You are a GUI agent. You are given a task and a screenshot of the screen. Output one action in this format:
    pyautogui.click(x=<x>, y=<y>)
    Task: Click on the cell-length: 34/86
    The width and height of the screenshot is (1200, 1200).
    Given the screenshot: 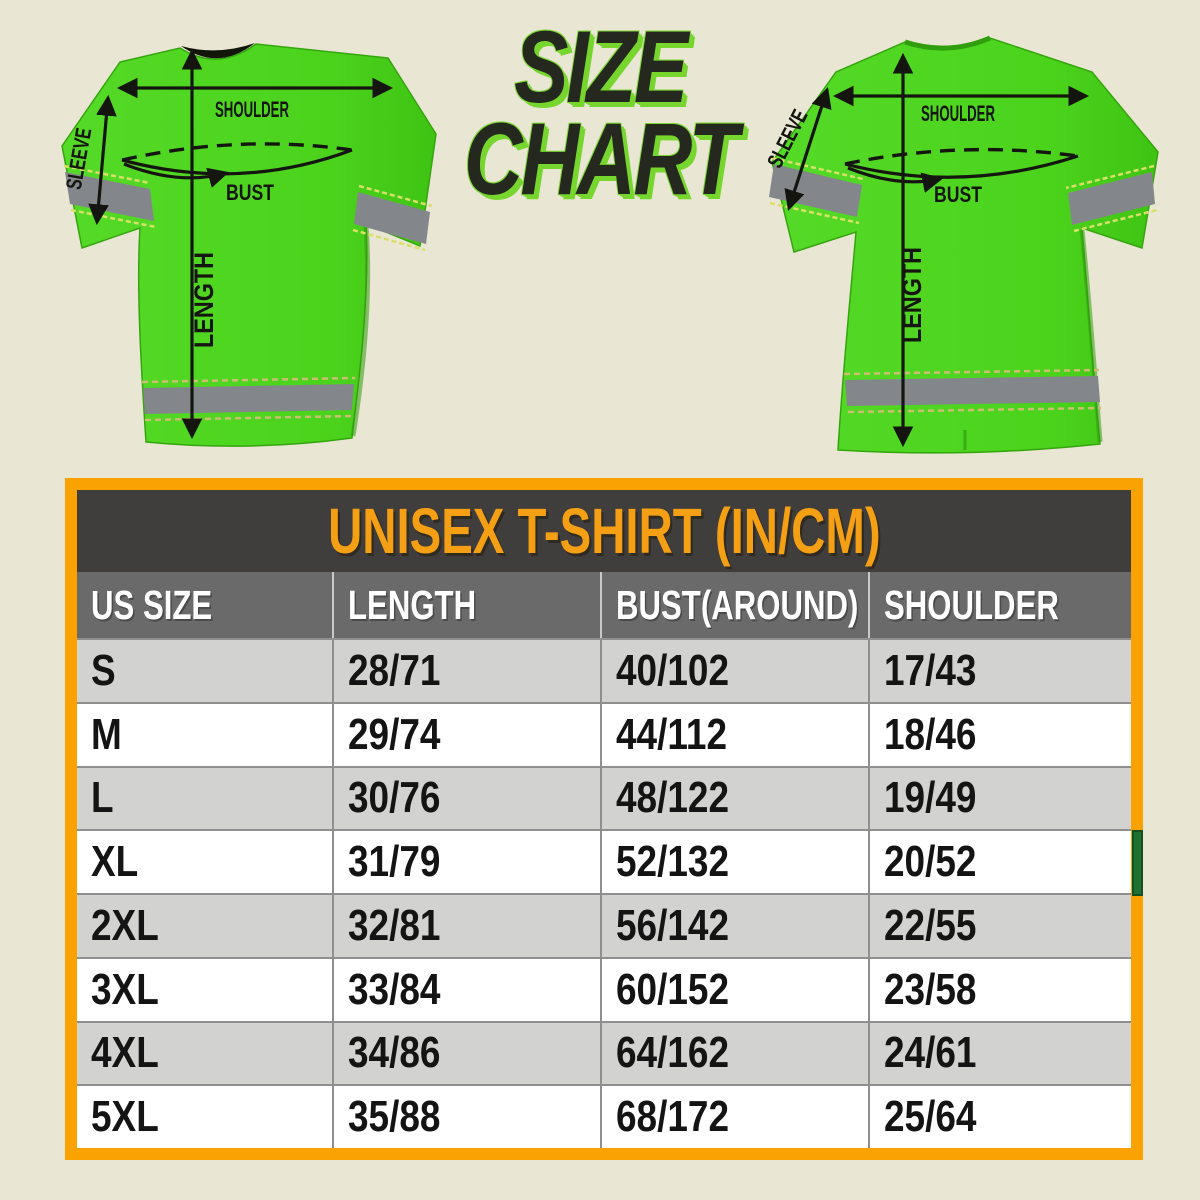 What is the action you would take?
    pyautogui.click(x=468, y=1053)
    